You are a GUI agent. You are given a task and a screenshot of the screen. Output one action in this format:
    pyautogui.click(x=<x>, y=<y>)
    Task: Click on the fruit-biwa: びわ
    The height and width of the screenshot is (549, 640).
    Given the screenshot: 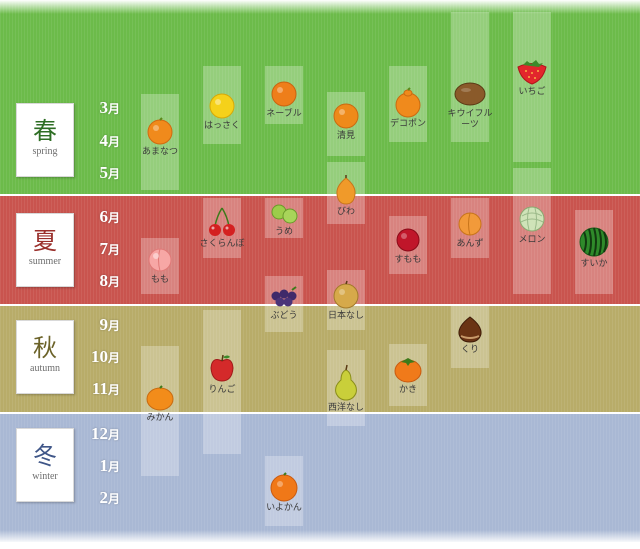 What is the action you would take?
    pyautogui.click(x=346, y=196)
    